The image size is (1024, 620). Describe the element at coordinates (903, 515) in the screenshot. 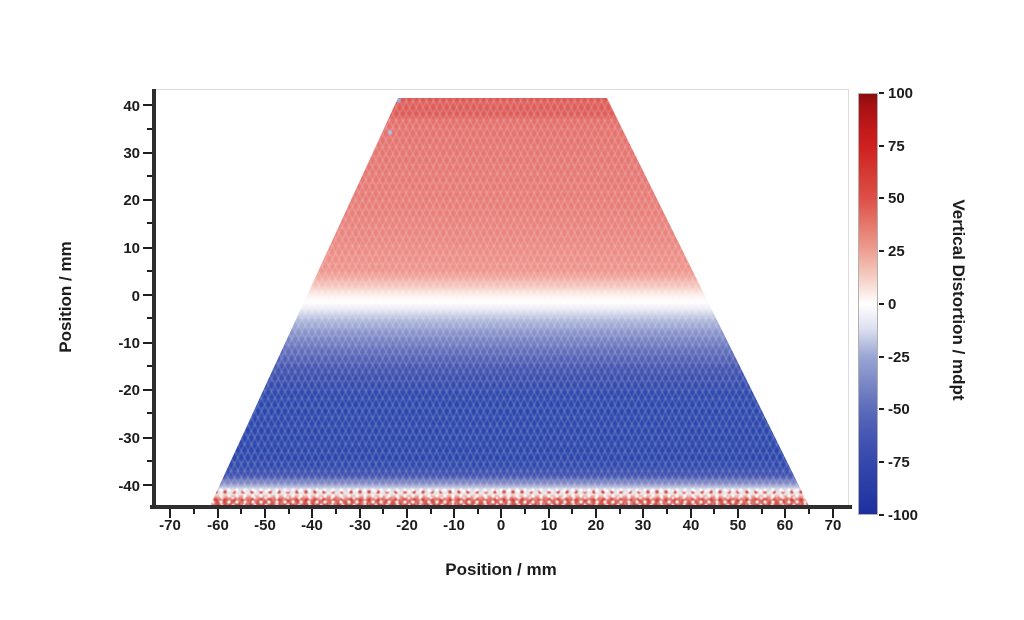

I see `colorbar-tick-label: -100` at that location.